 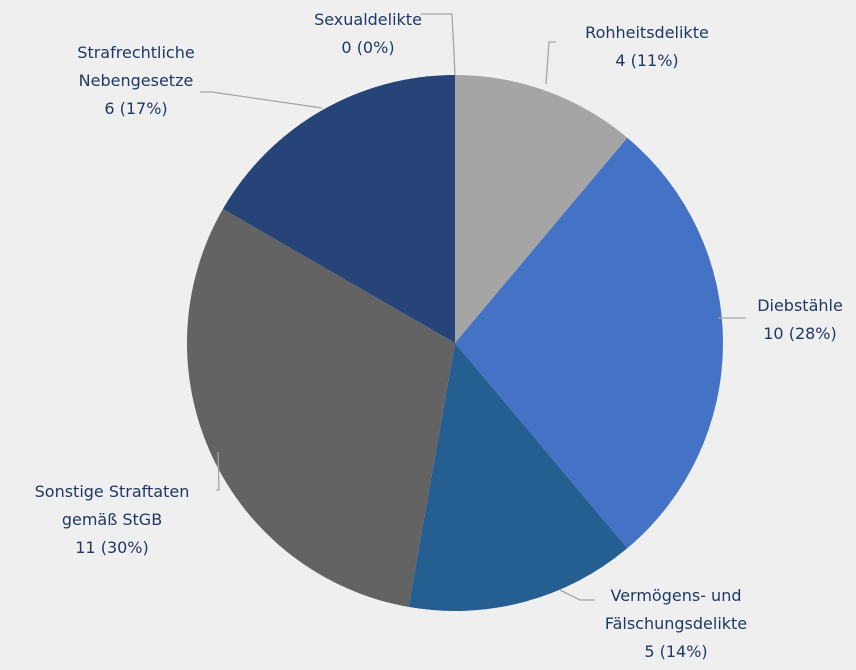 I want to click on data-label: Sexualdelikte 0 (0%), so click(x=368, y=34).